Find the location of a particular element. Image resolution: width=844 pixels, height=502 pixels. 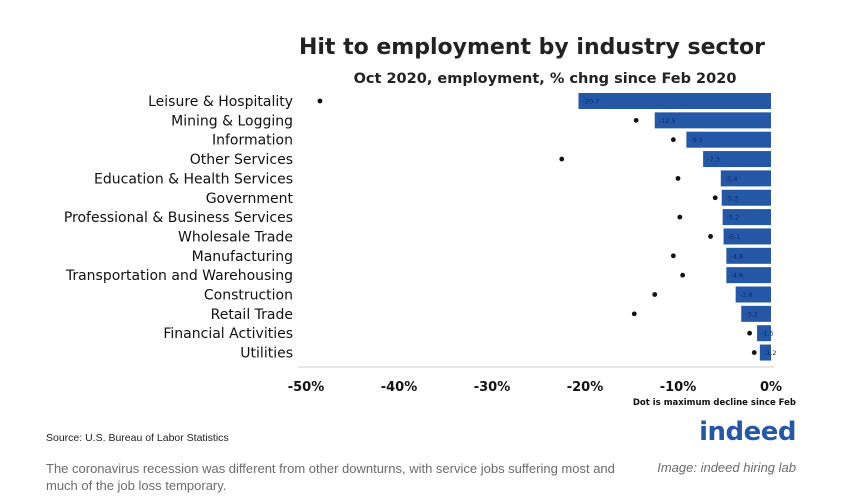

bar-value-label: -5.4 is located at coordinates (731, 179).